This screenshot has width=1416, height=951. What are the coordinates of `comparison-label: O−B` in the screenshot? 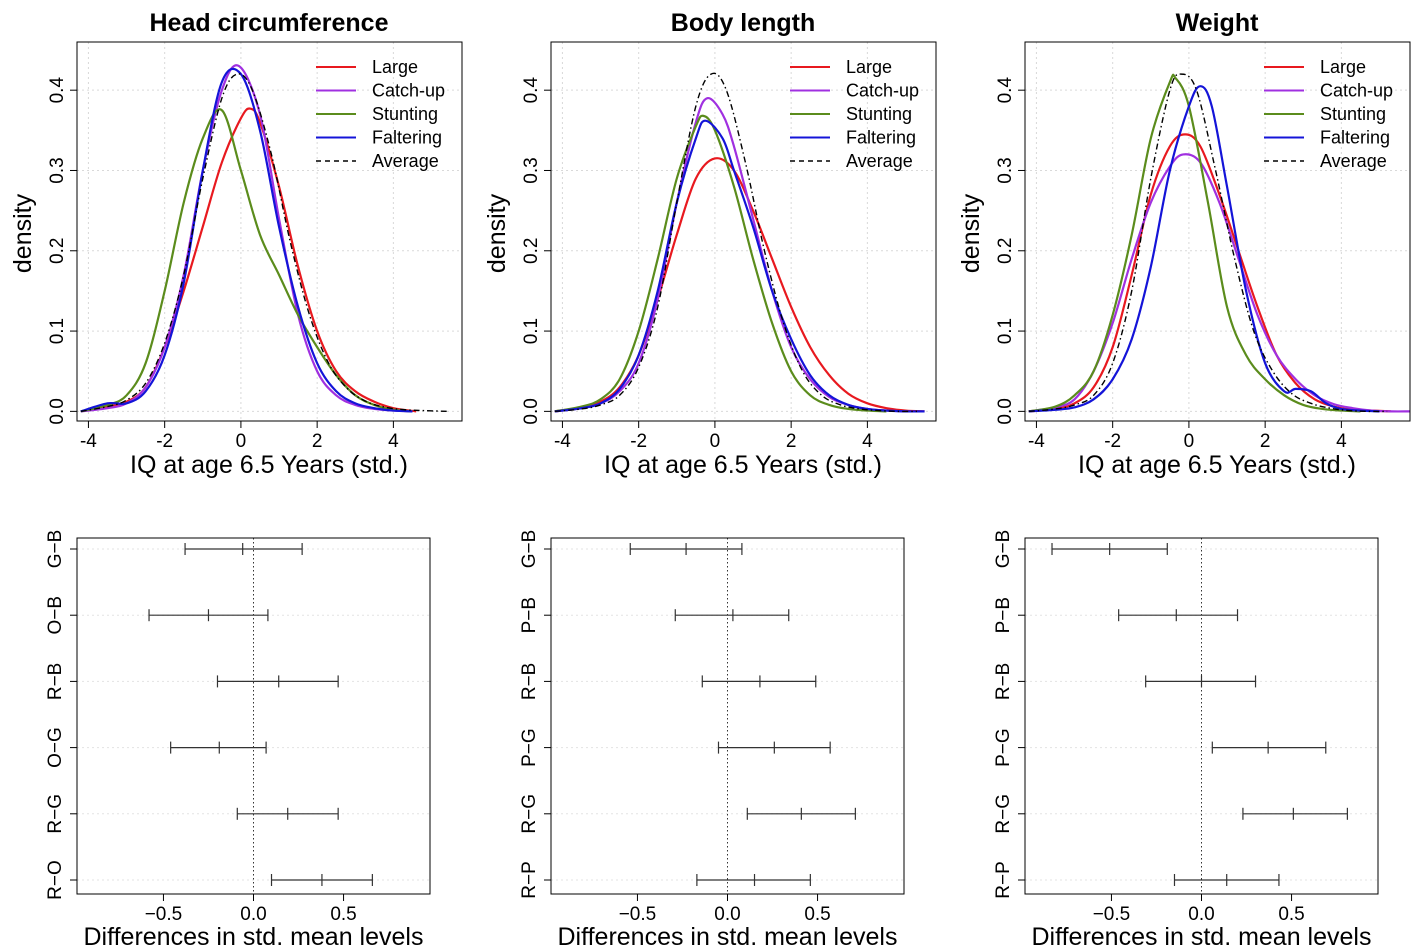 It's located at (55, 615).